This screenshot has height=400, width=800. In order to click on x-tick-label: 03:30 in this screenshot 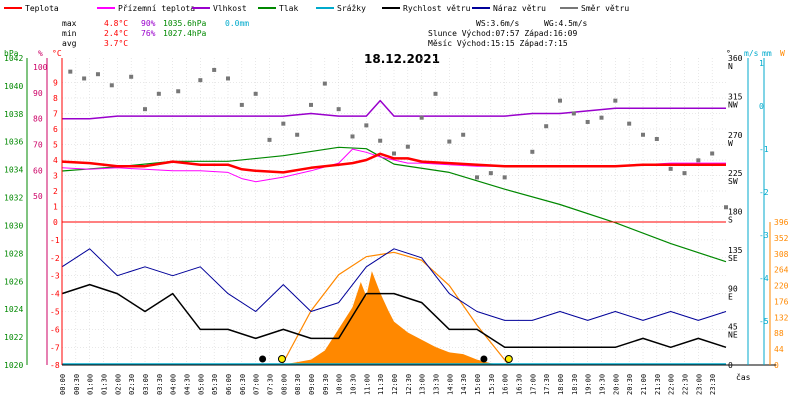, I will do `click(160, 384)`.